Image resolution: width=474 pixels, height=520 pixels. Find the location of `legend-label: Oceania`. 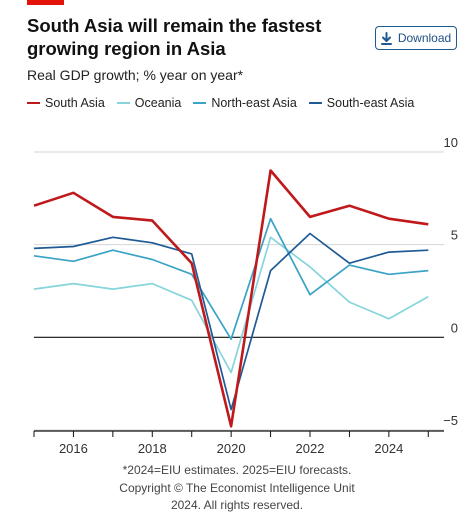

legend-label: Oceania is located at coordinates (158, 103).